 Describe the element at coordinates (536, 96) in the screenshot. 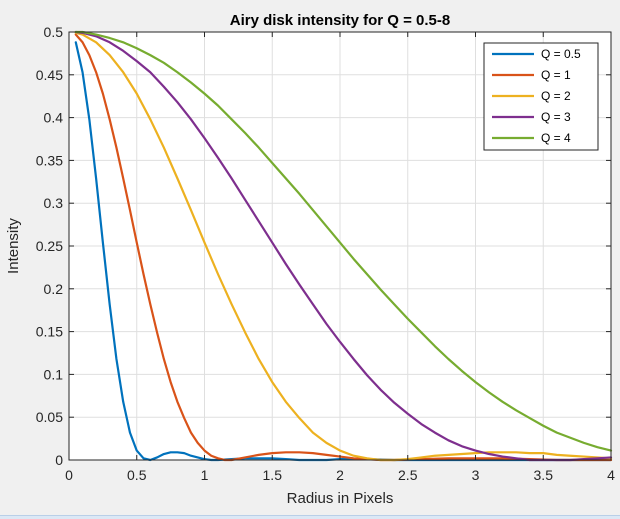

I see `legend-items: Q = 0.5 Q = 1 Q = 2 Q = 3 Q = 4` at that location.